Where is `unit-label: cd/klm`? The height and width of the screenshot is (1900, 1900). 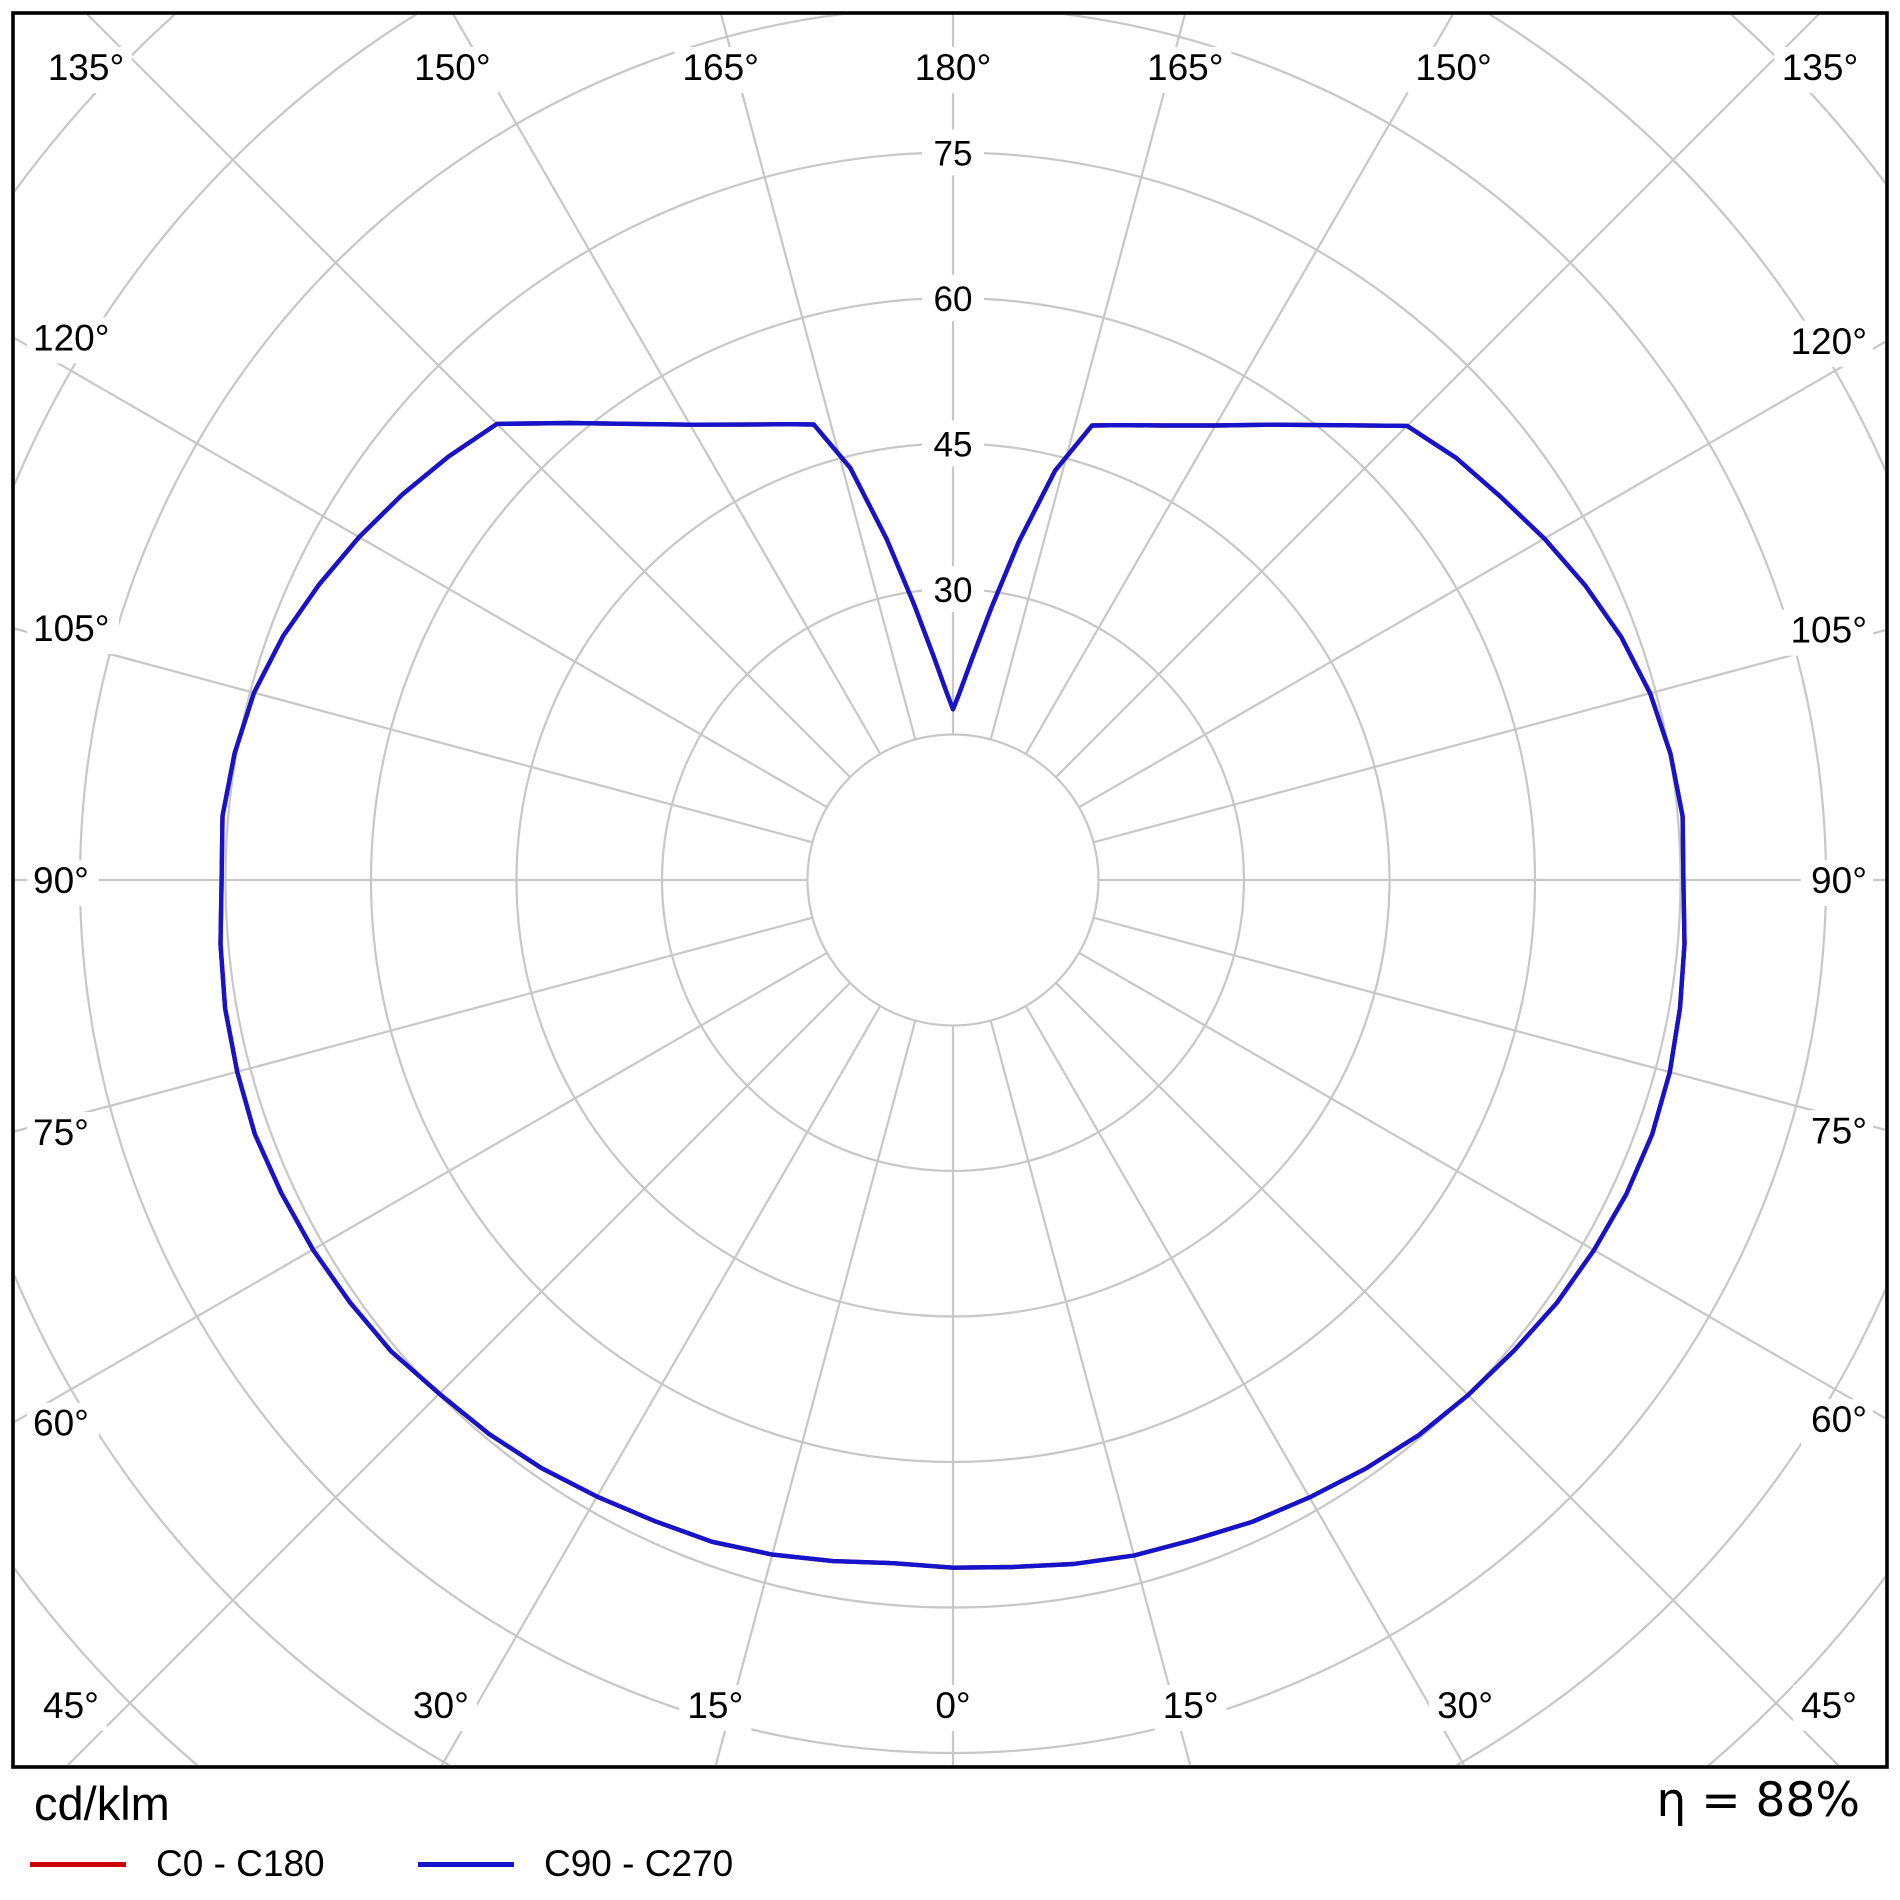 unit-label: cd/klm is located at coordinates (102, 1803).